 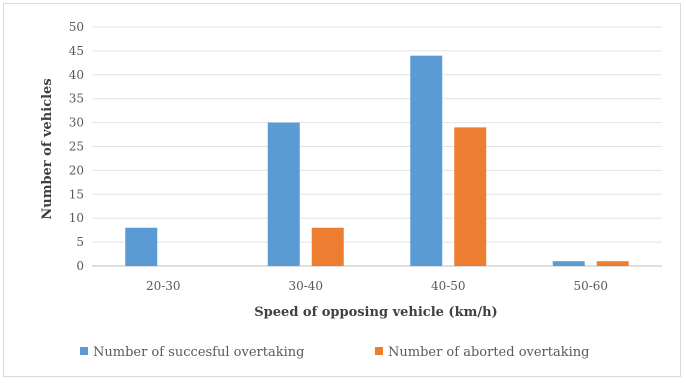 I want to click on y-tick-label: 15, so click(x=76, y=194).